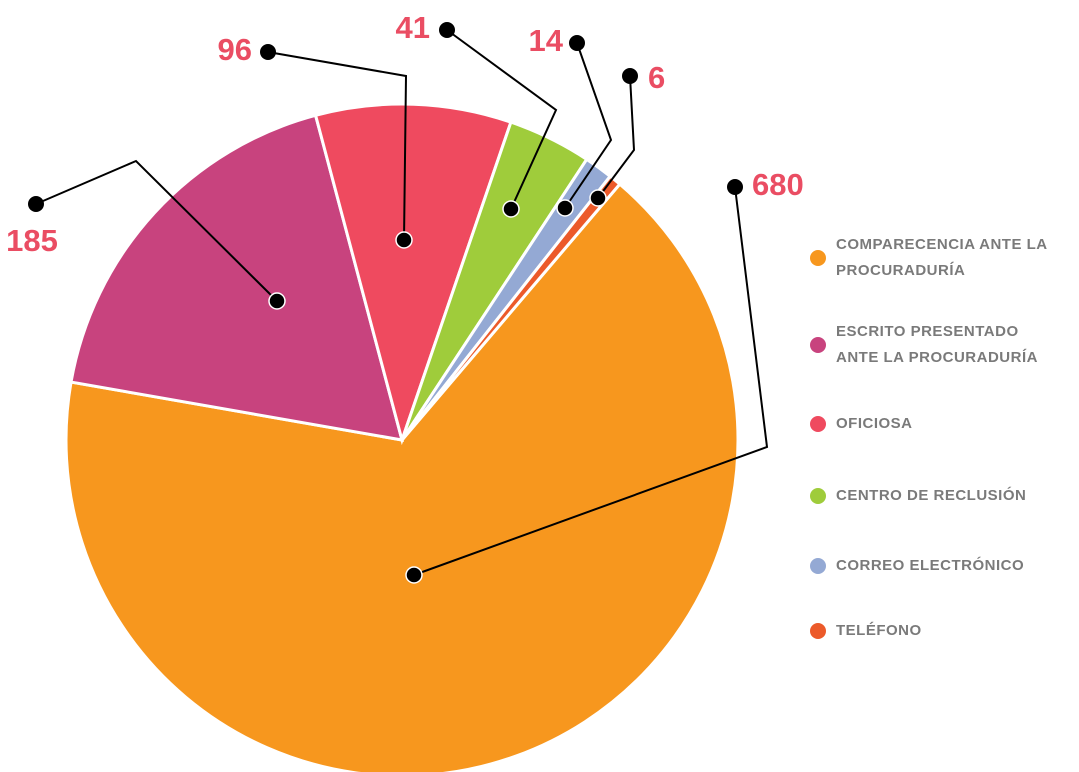 The height and width of the screenshot is (772, 1079). Describe the element at coordinates (937, 344) in the screenshot. I see `legend-label: ESCRITO PRESENTADO ANTE LA PROCURADURÍA` at that location.